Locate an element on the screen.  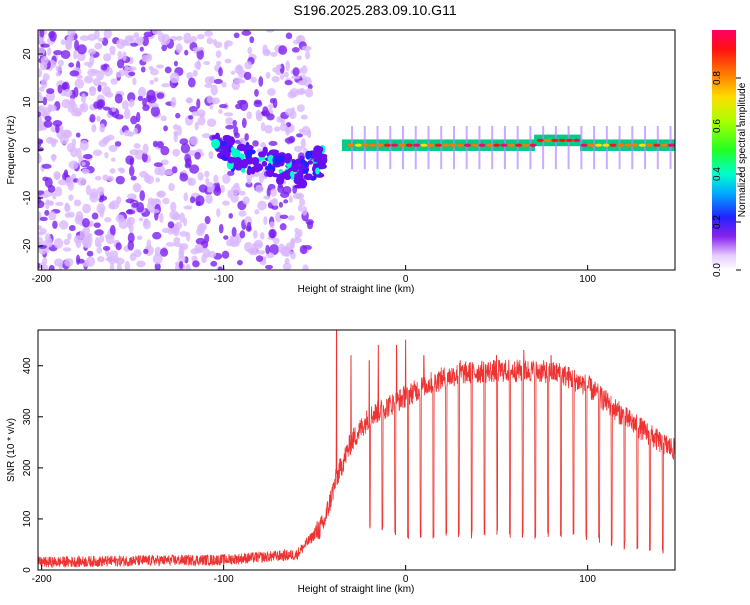
snr-y-tick-label: 400 is located at coordinates (27, 365).